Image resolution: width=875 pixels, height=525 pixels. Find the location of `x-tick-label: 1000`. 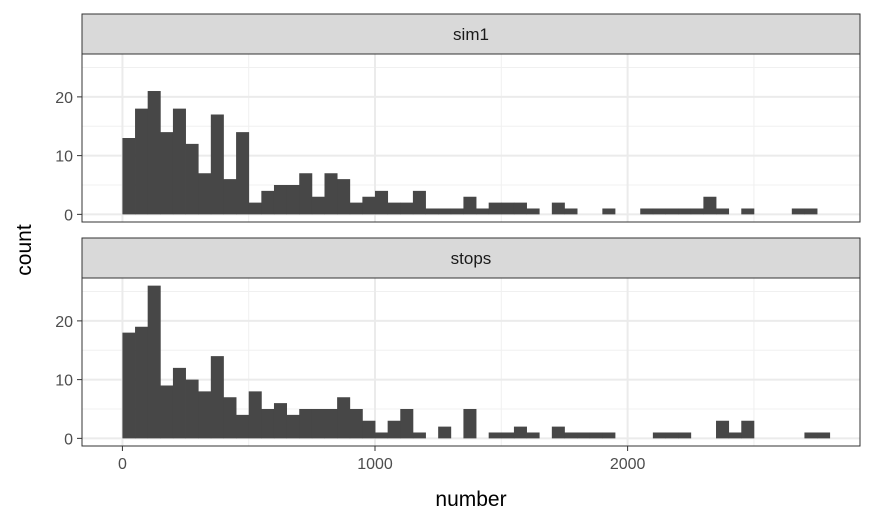

x-tick-label: 1000 is located at coordinates (375, 464).